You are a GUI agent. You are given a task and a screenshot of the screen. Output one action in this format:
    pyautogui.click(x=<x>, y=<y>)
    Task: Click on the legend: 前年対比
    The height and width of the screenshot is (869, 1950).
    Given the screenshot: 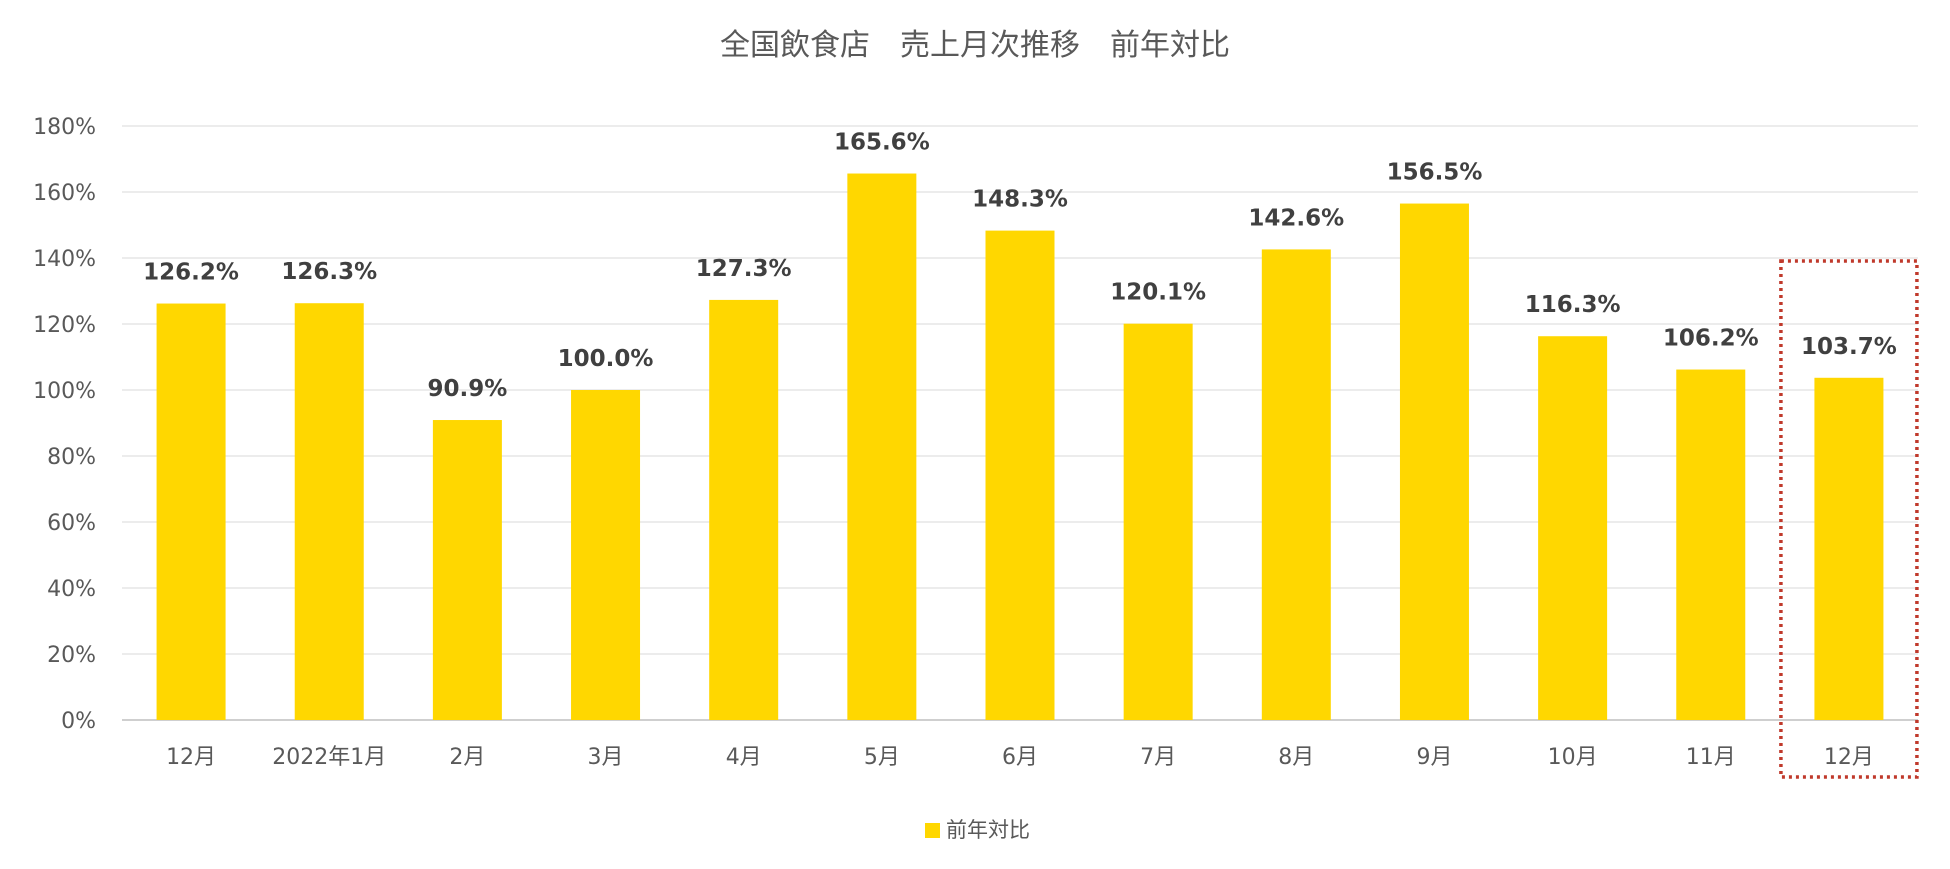 What is the action you would take?
    pyautogui.click(x=977, y=830)
    